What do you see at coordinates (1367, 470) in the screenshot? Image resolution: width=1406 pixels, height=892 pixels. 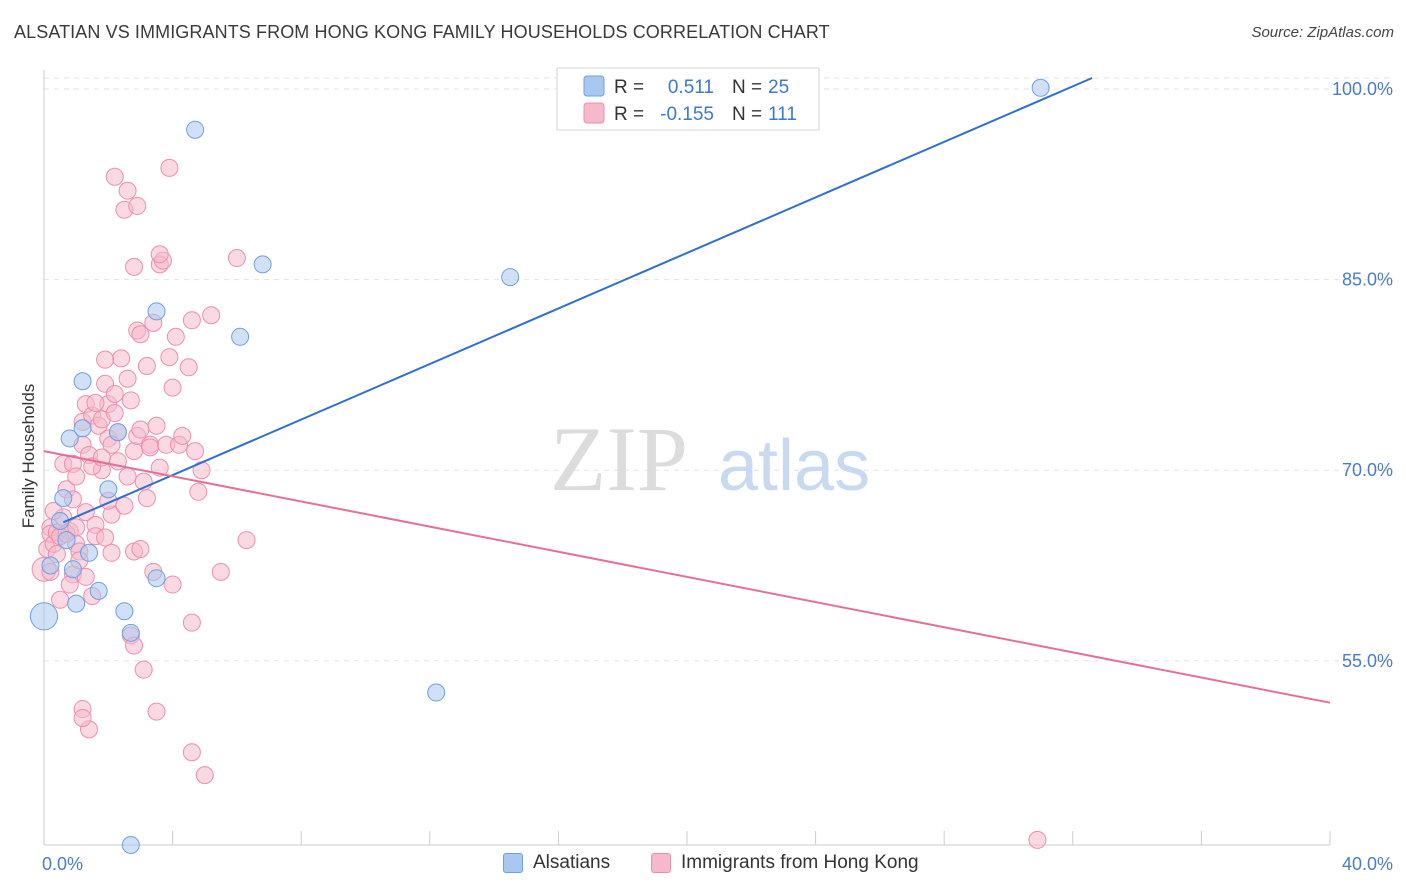 I see `y-tick-label-2: 70.0%` at bounding box center [1367, 470].